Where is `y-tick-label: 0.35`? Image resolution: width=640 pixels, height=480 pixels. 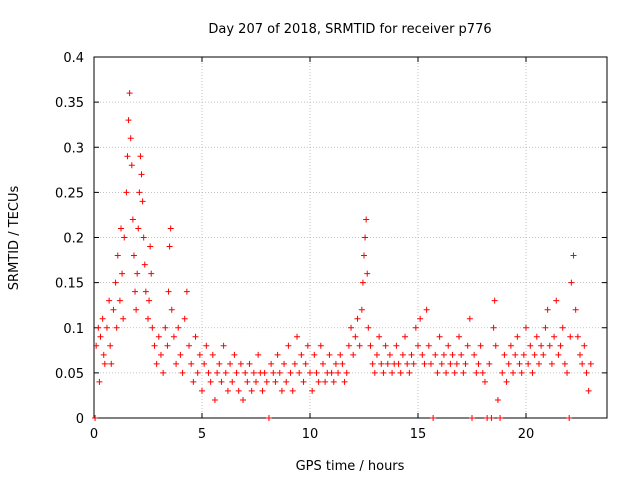 y-tick-label: 0.35 is located at coordinates (69, 103).